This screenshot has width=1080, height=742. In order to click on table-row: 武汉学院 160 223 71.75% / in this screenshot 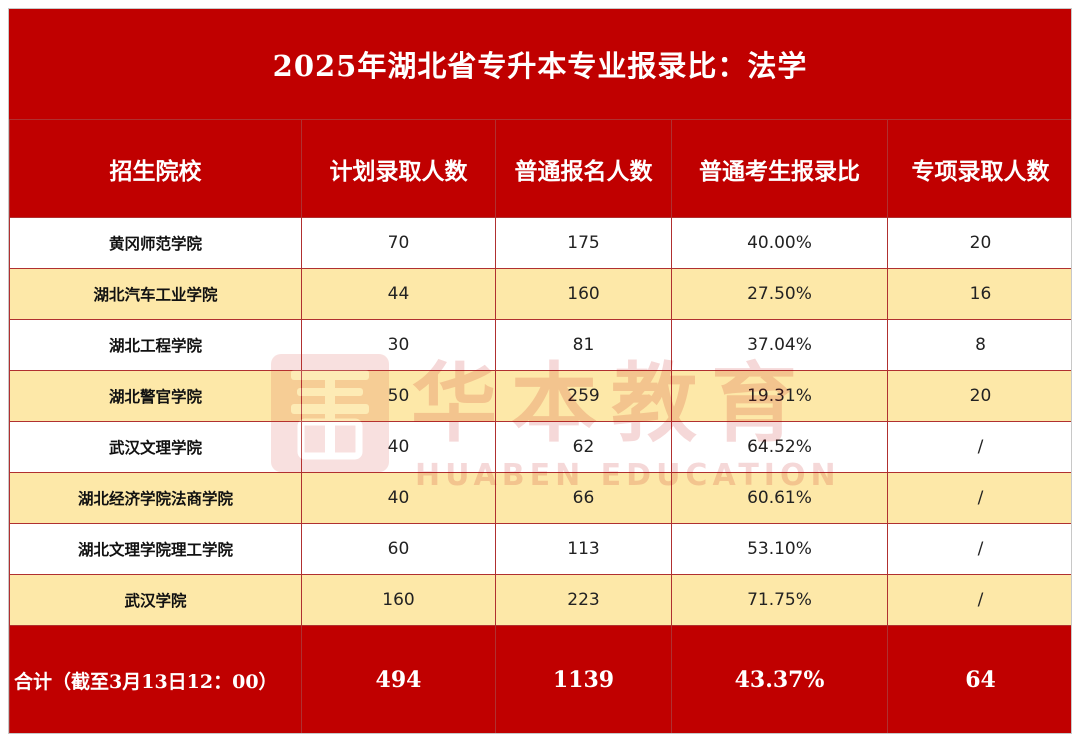, I will do `click(540, 600)`.